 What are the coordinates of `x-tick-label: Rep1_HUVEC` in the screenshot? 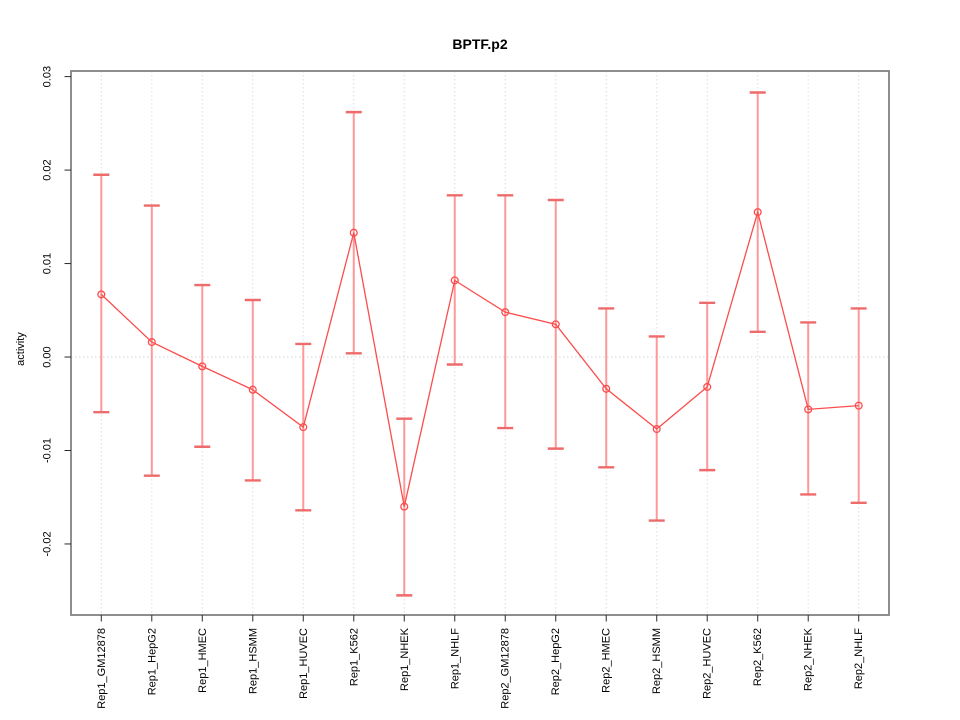 It's located at (304, 663).